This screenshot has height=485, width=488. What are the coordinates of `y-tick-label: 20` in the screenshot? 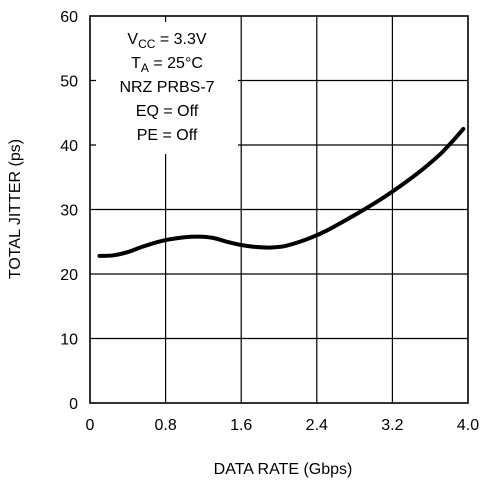 It's located at (69, 275).